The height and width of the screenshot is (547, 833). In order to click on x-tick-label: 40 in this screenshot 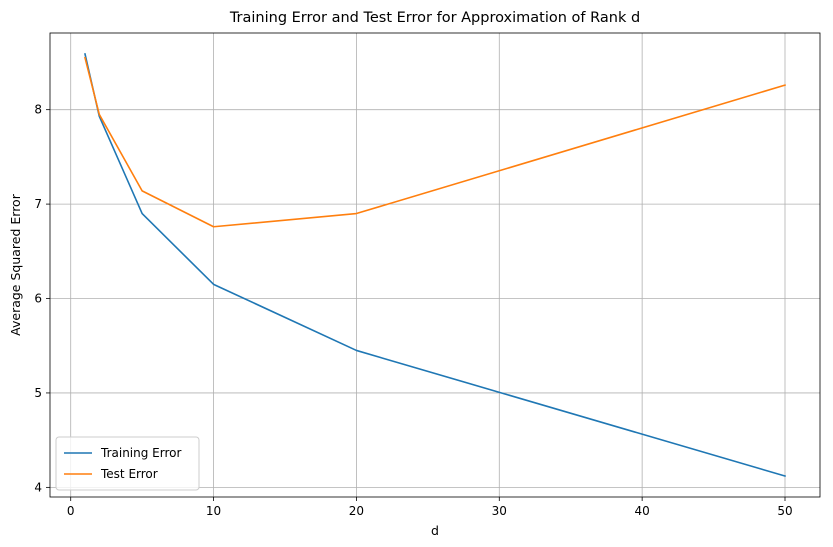, I will do `click(642, 511)`.